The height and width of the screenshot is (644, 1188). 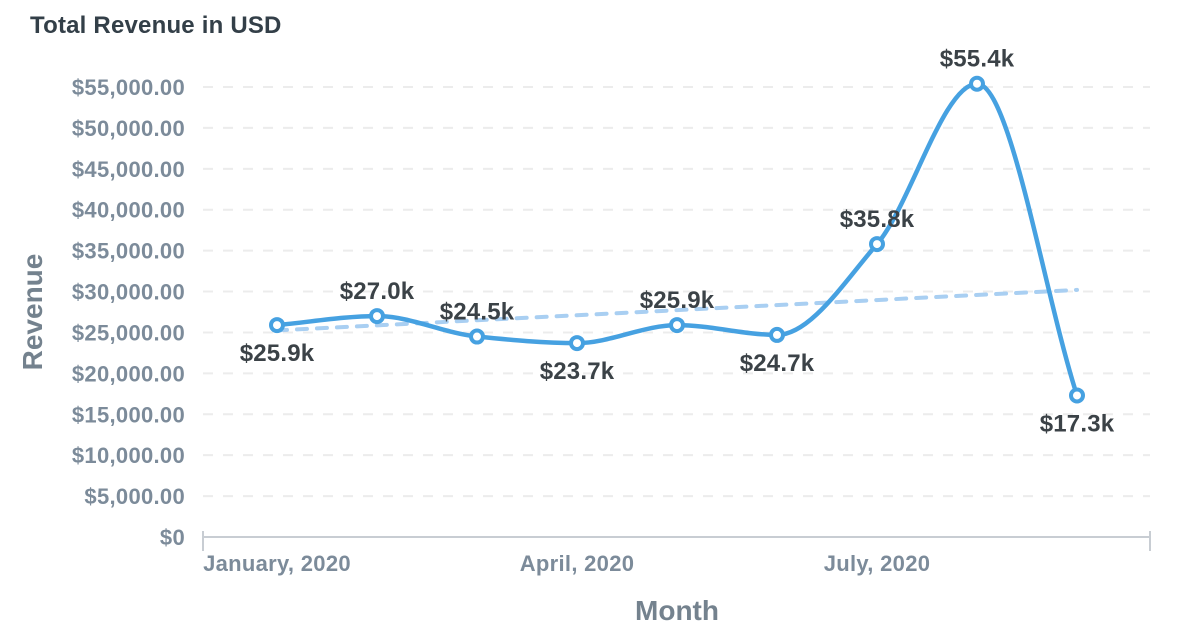 I want to click on y-axis-tick-label: $15,000.00, so click(x=128, y=414).